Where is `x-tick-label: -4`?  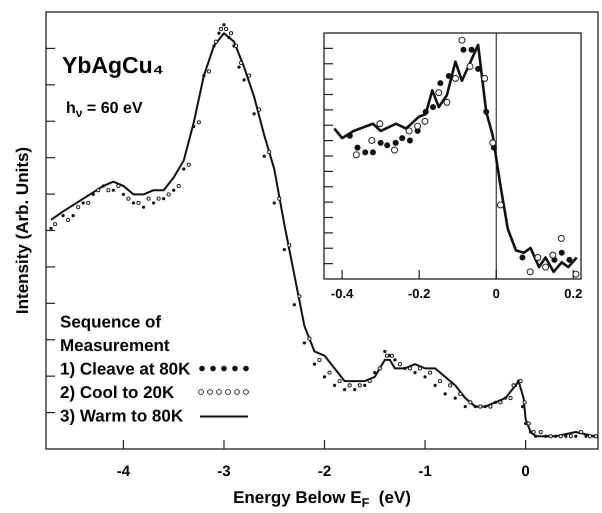 x-tick-label: -4 is located at coordinates (123, 471).